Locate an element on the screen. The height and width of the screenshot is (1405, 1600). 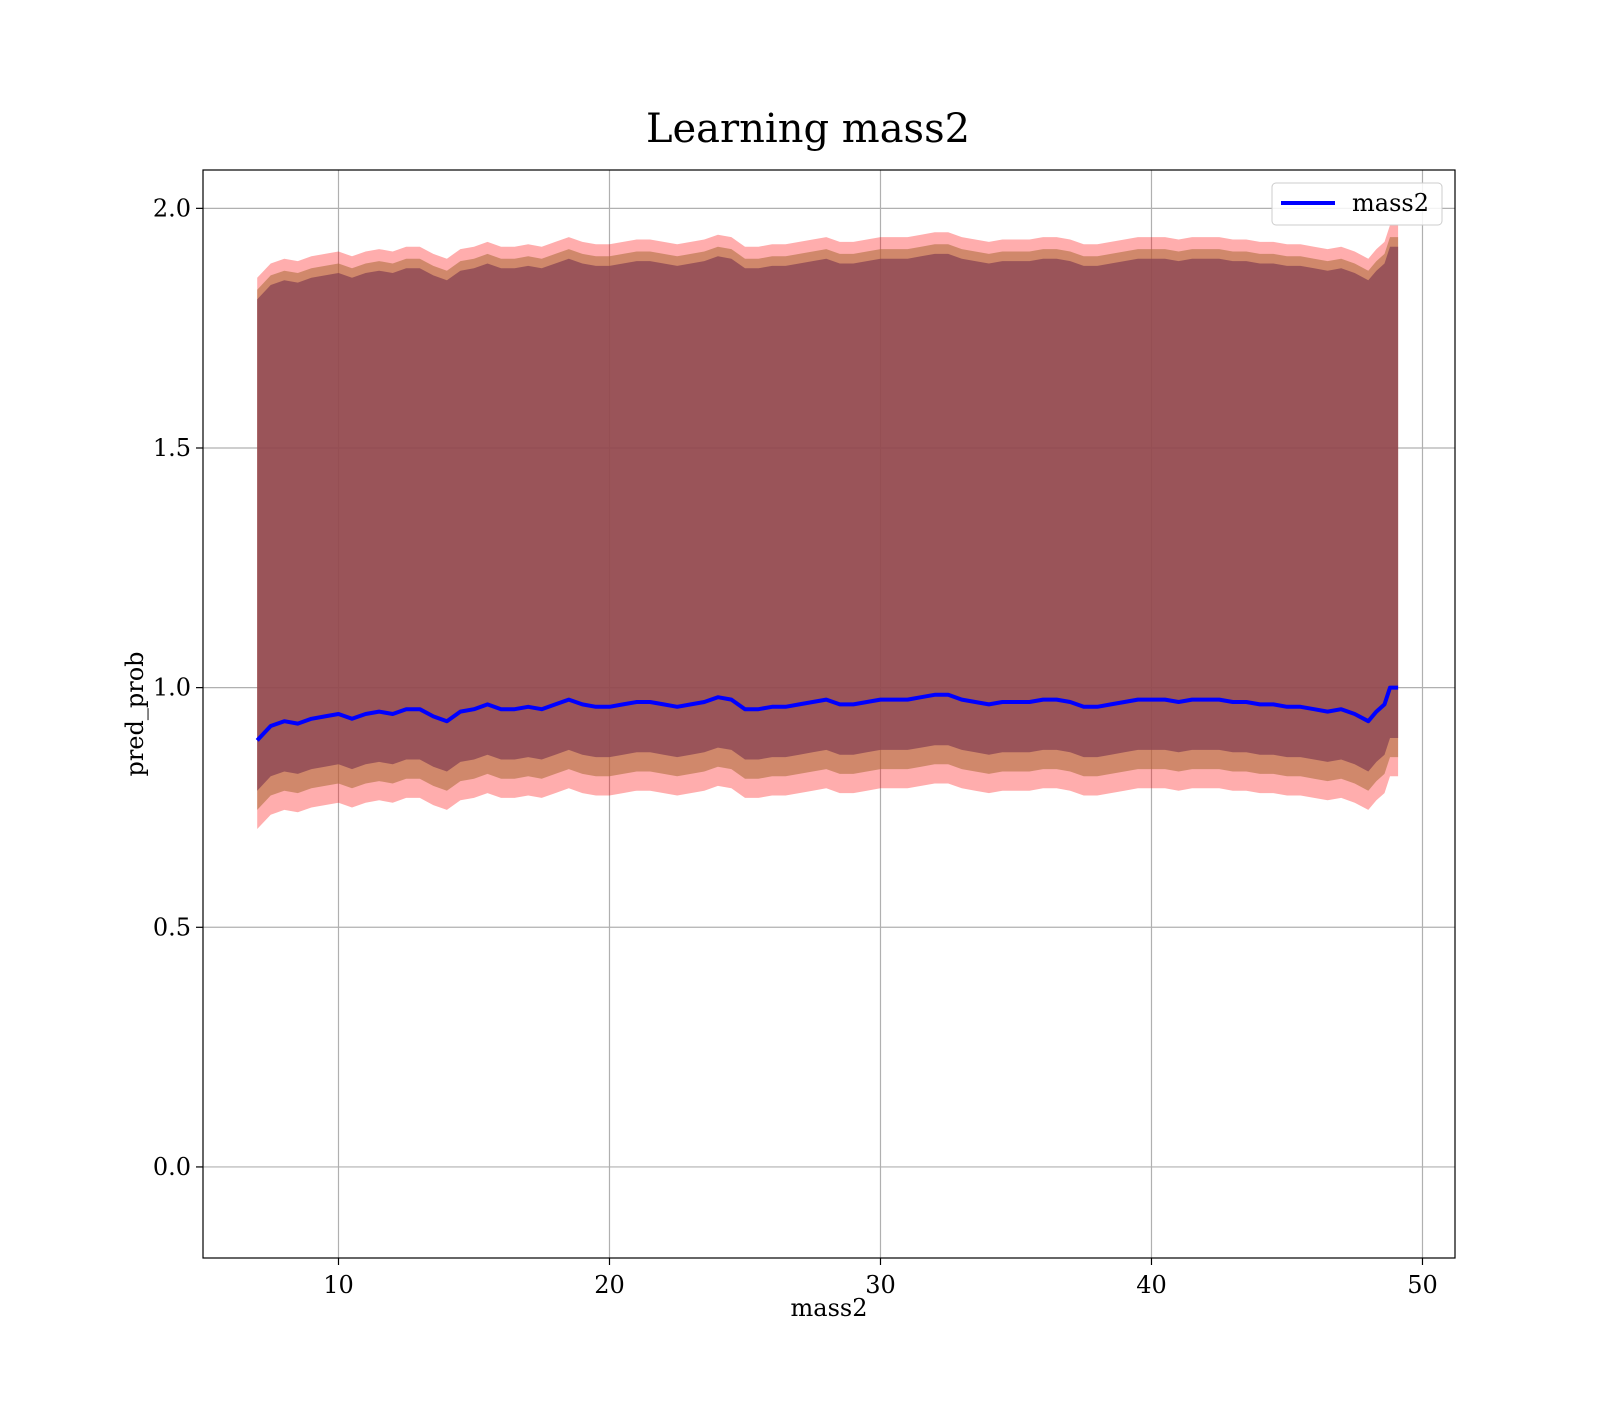
y-tick-label: 0.0 is located at coordinates (172, 1167).